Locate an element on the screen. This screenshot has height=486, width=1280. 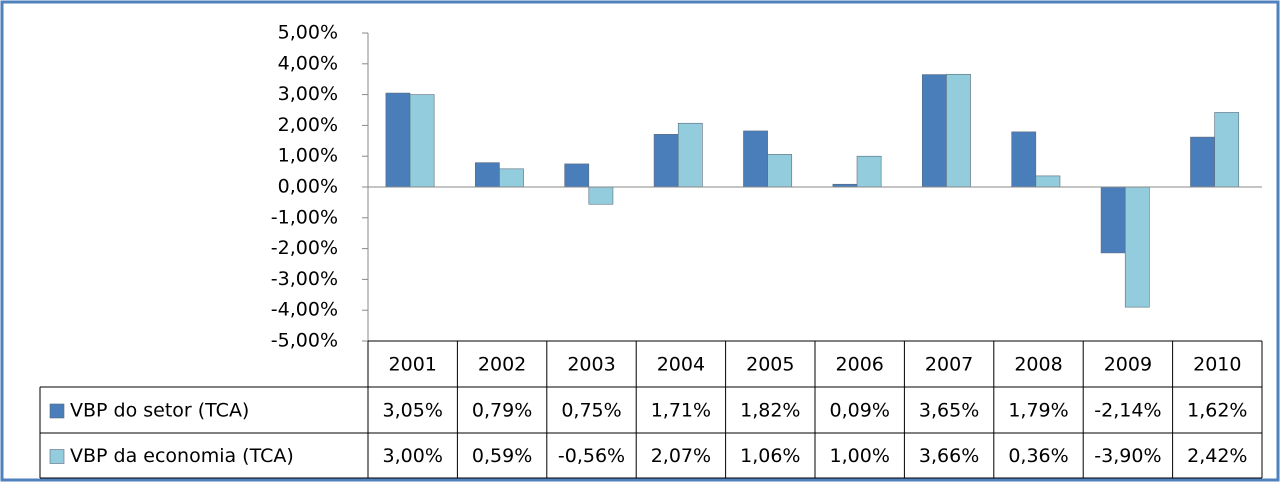
x-tick-label: 2007 is located at coordinates (949, 365).